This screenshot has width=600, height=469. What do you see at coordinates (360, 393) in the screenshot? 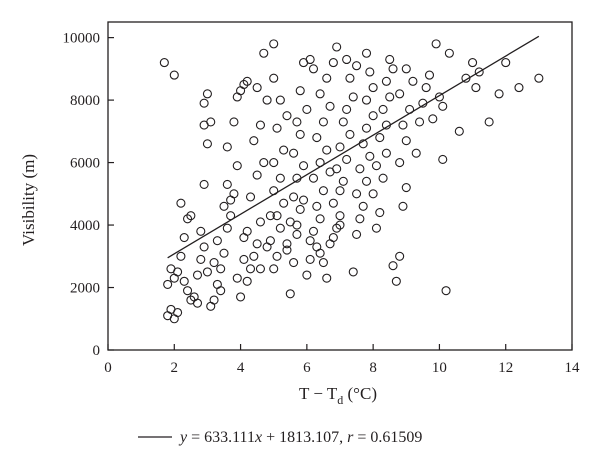
I see `x-axis-label-unit: (°C)` at bounding box center [360, 393].